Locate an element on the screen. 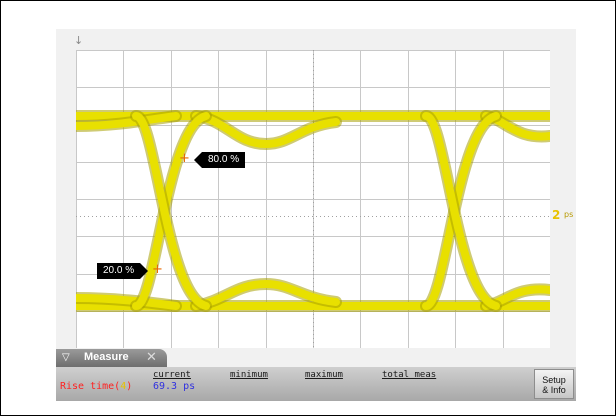 The image size is (616, 416). upper-ref-label-text: 80.0 % is located at coordinates (224, 159).